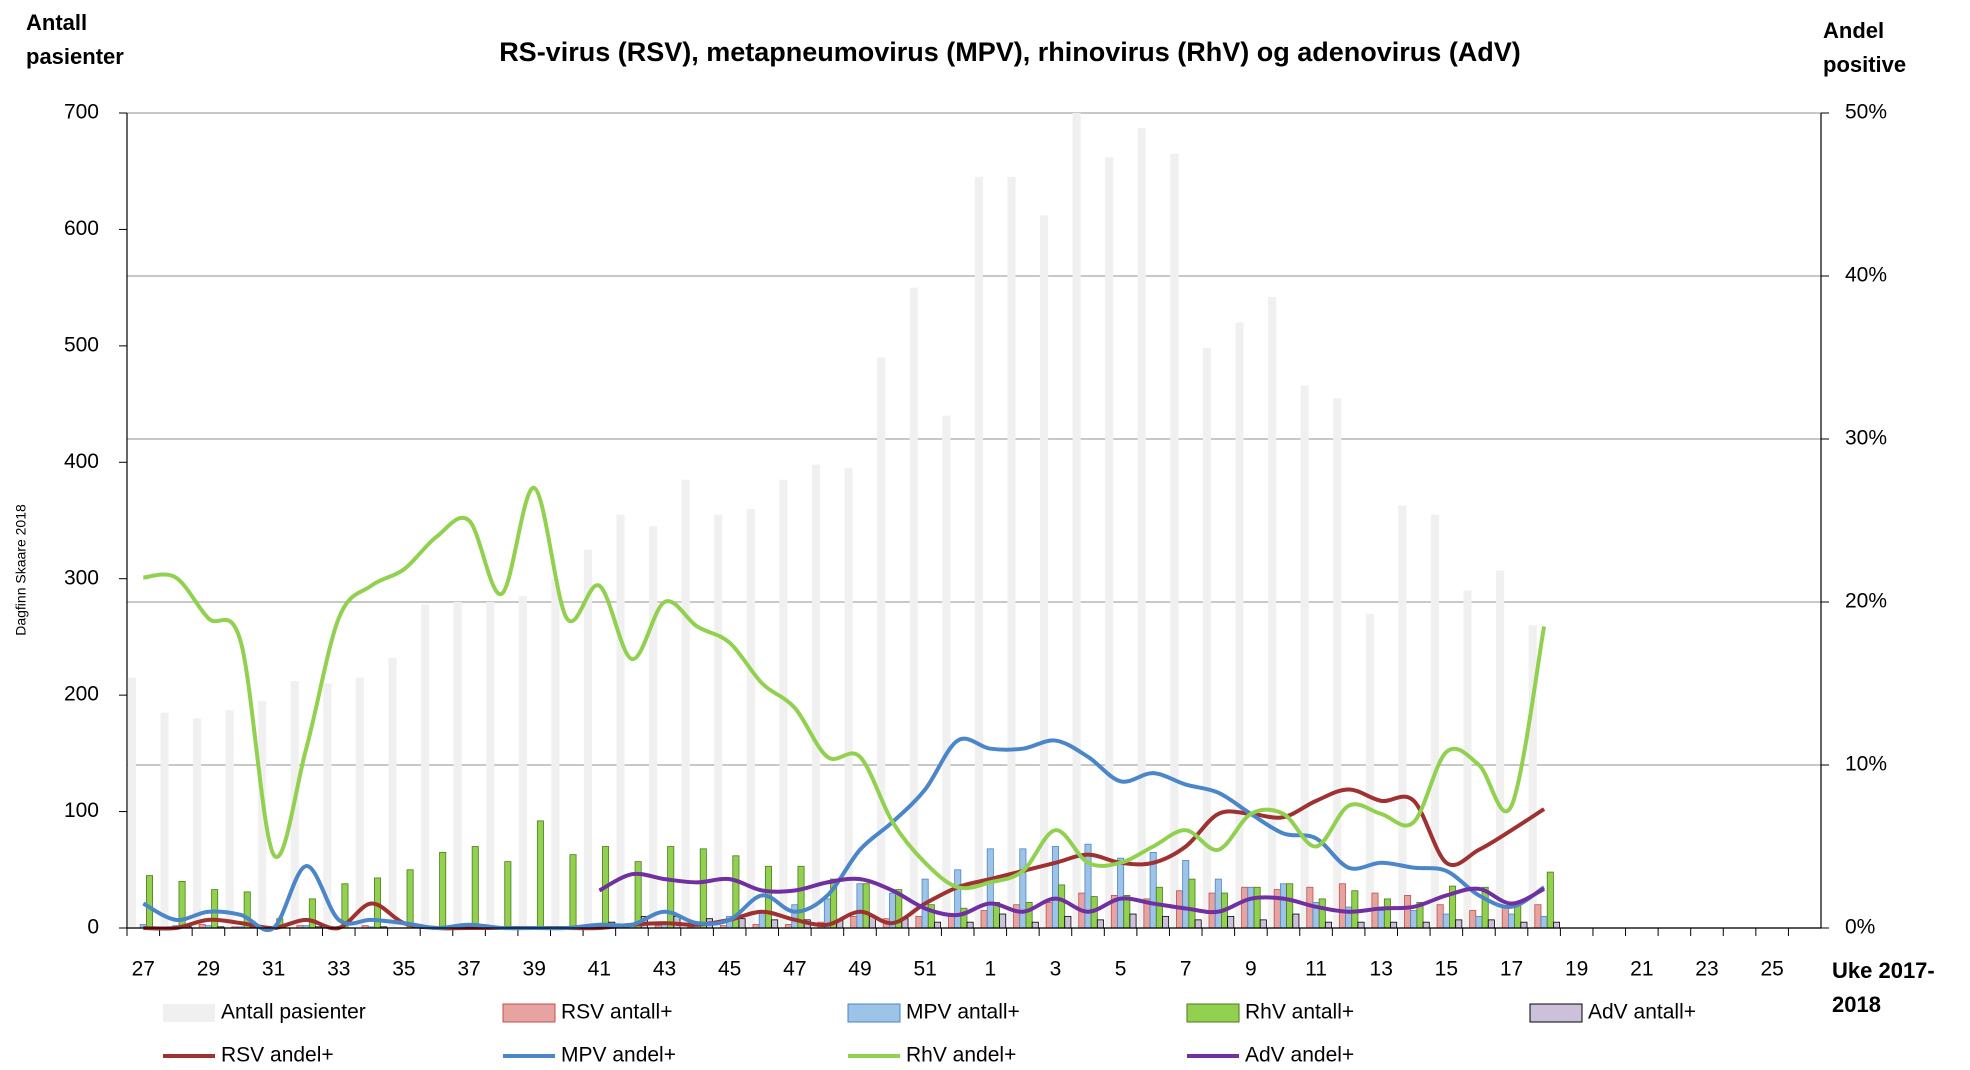  I want to click on line, so click(844, 859).